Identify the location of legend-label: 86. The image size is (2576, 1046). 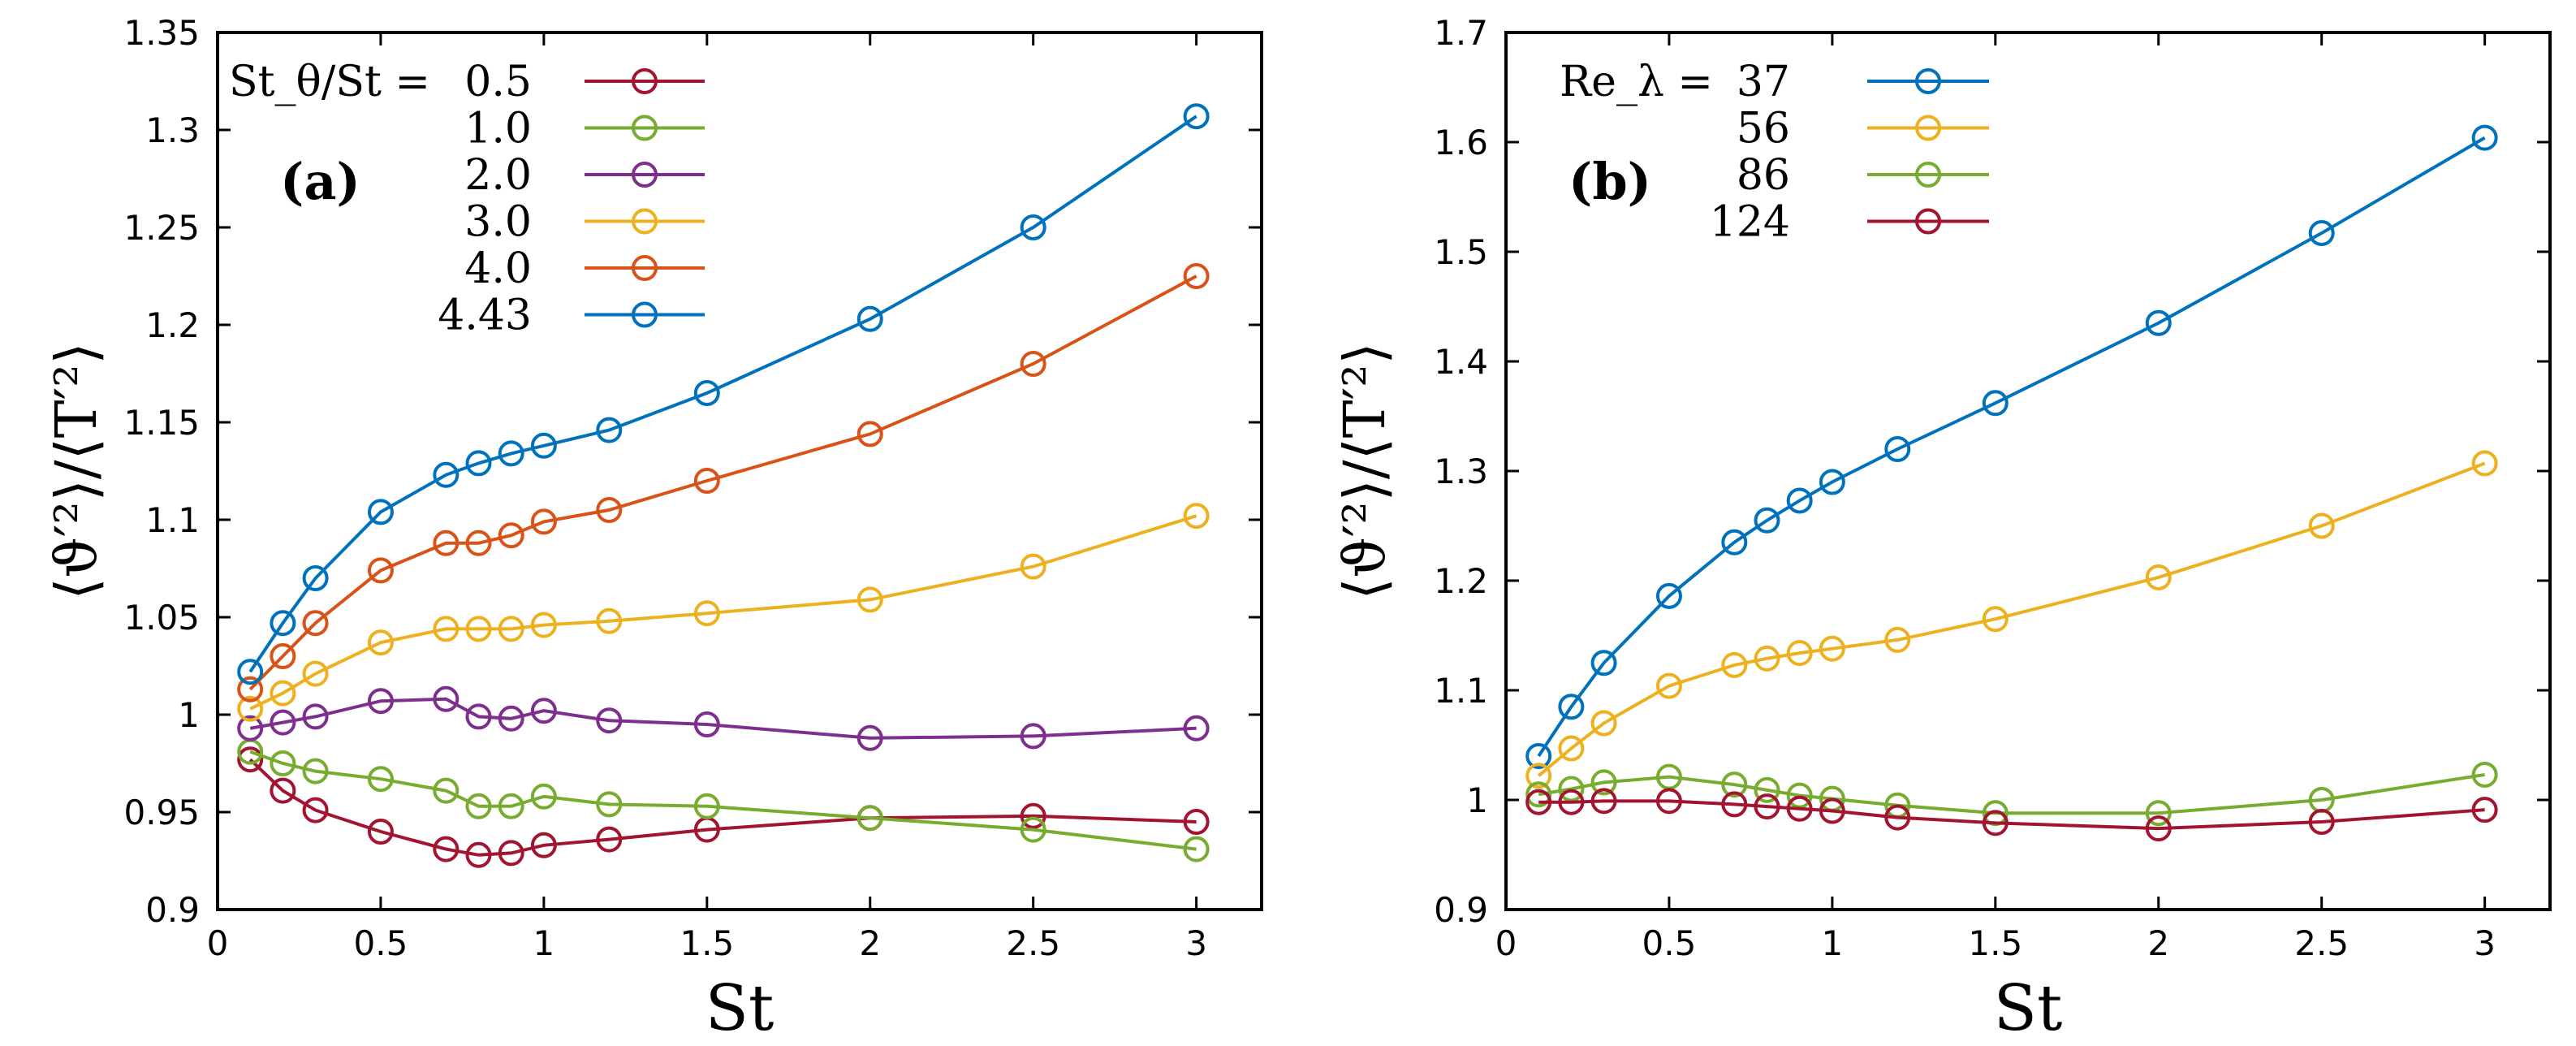
(1763, 175).